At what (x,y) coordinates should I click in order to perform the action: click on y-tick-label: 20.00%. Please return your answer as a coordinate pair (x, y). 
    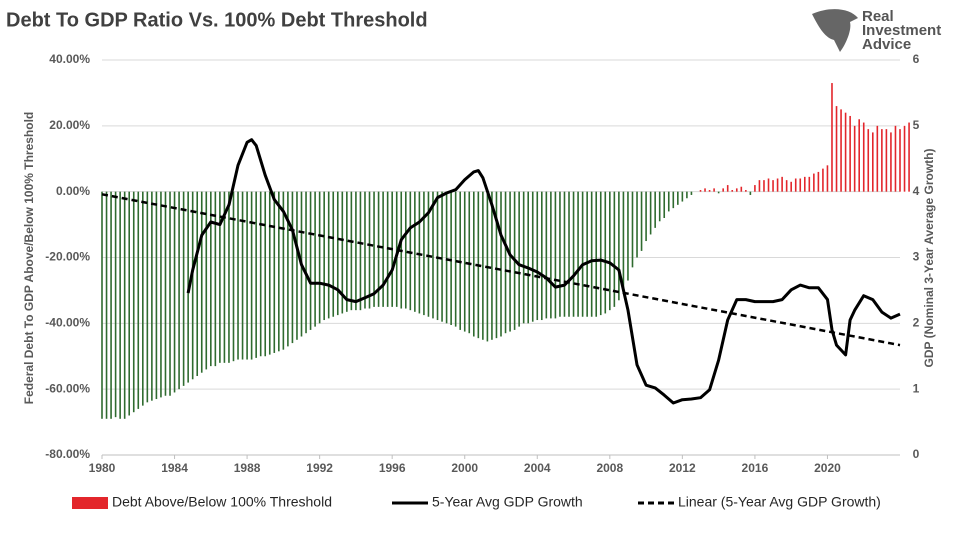
    Looking at the image, I should click on (69, 125).